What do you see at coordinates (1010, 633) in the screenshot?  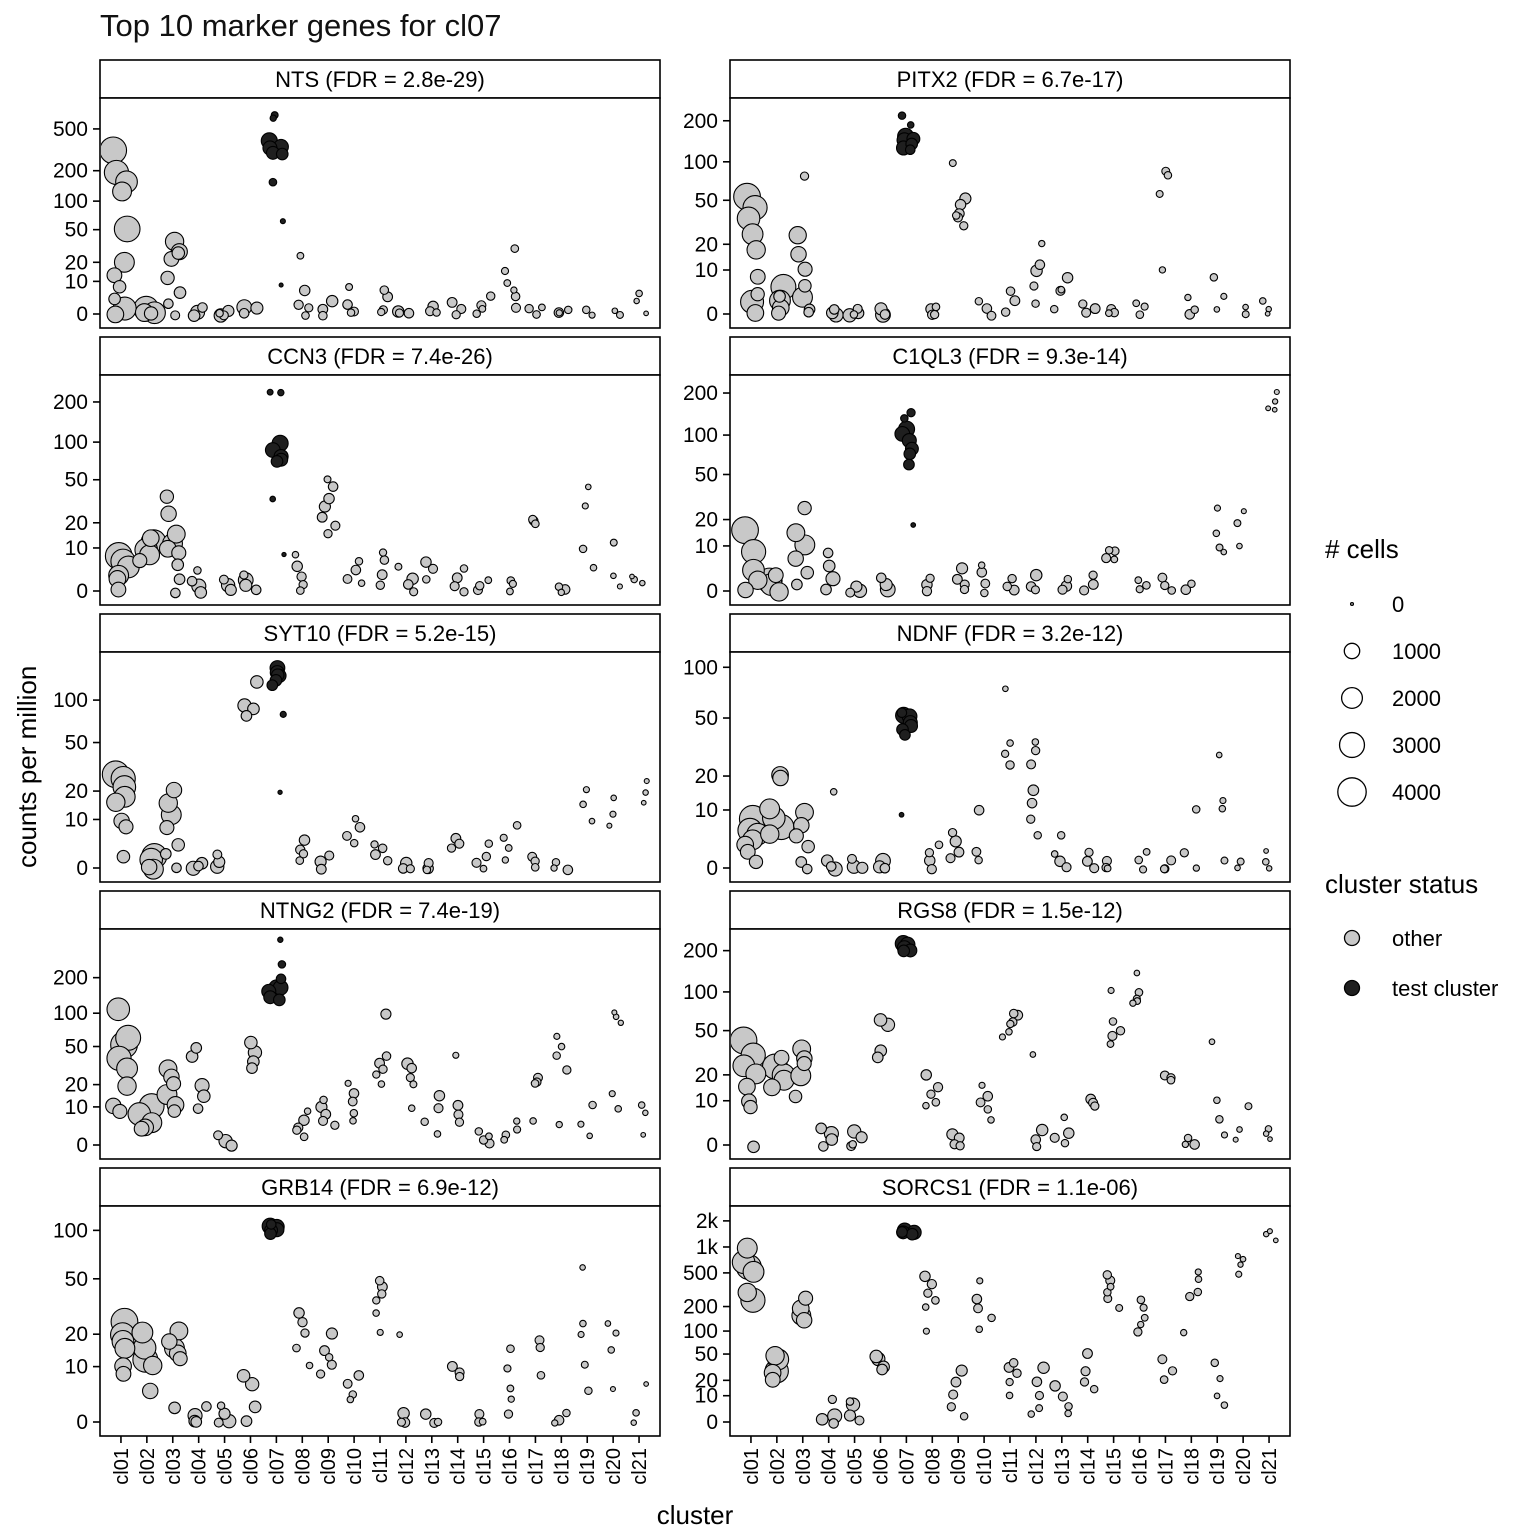 I see `facet-strip-label: NDNF (FDR = 3.2e-12)` at bounding box center [1010, 633].